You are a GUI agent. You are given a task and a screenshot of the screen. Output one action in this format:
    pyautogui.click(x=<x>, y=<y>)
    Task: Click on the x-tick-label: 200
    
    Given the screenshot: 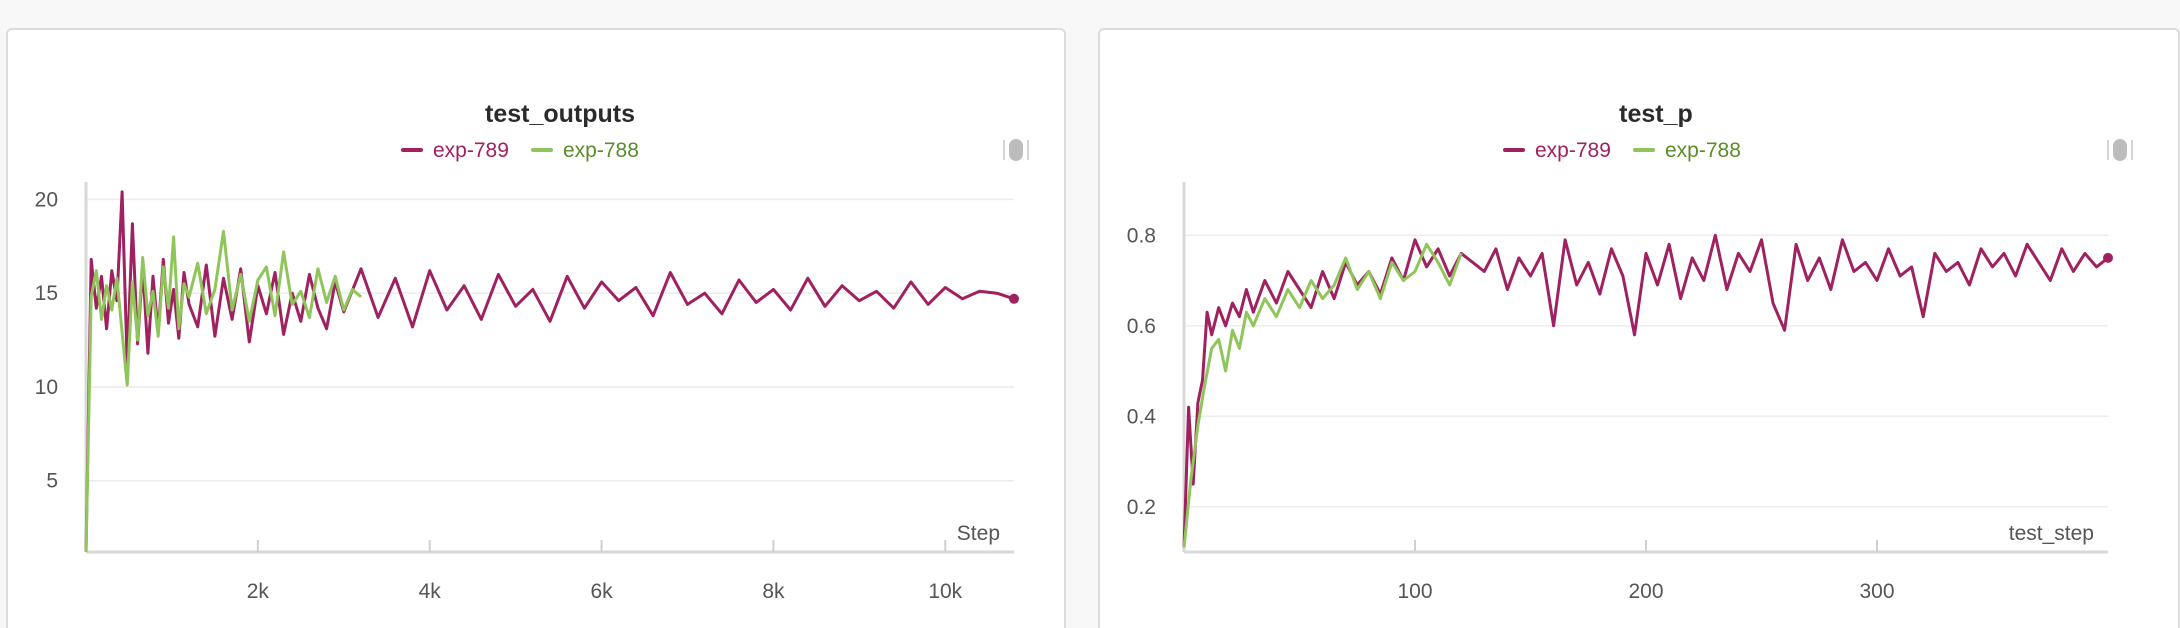 What is the action you would take?
    pyautogui.click(x=1645, y=591)
    